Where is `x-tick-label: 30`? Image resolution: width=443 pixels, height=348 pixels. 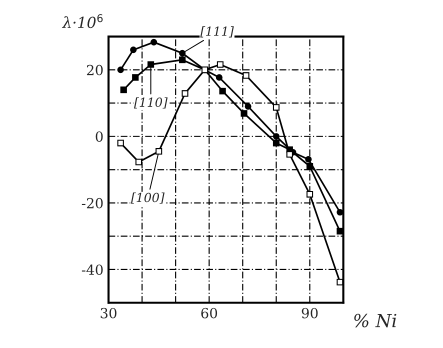 x-tick-label: 30 is located at coordinates (108, 313).